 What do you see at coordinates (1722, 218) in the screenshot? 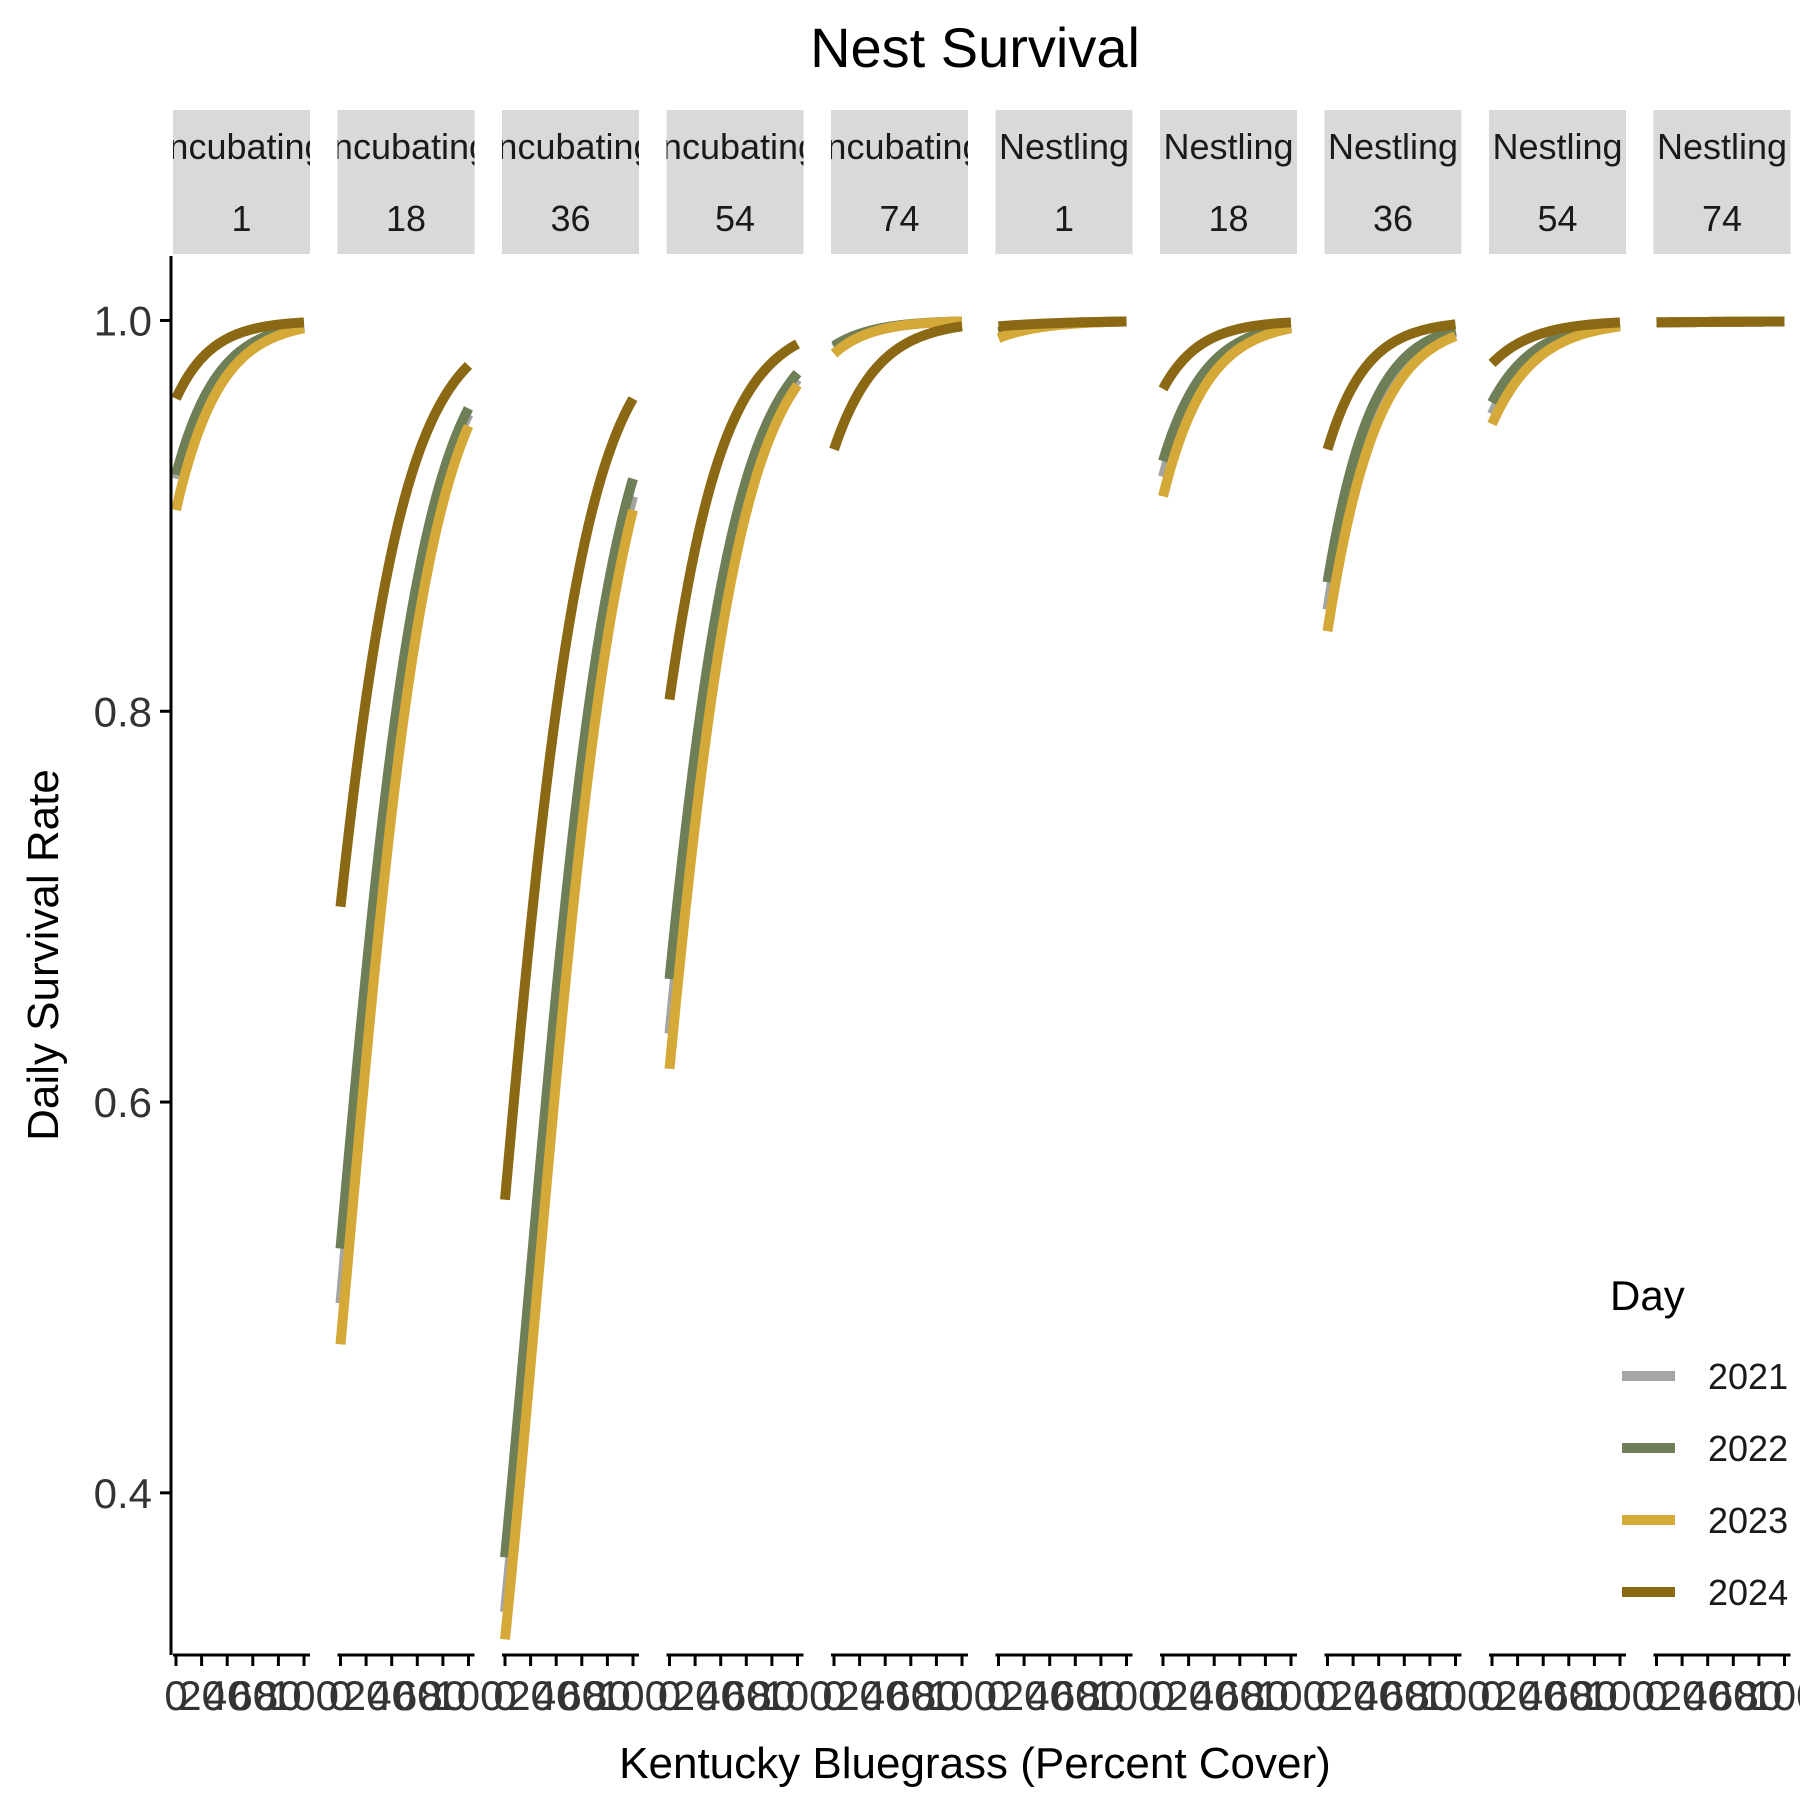
I see `facet-strip-label-bottom: 74` at bounding box center [1722, 218].